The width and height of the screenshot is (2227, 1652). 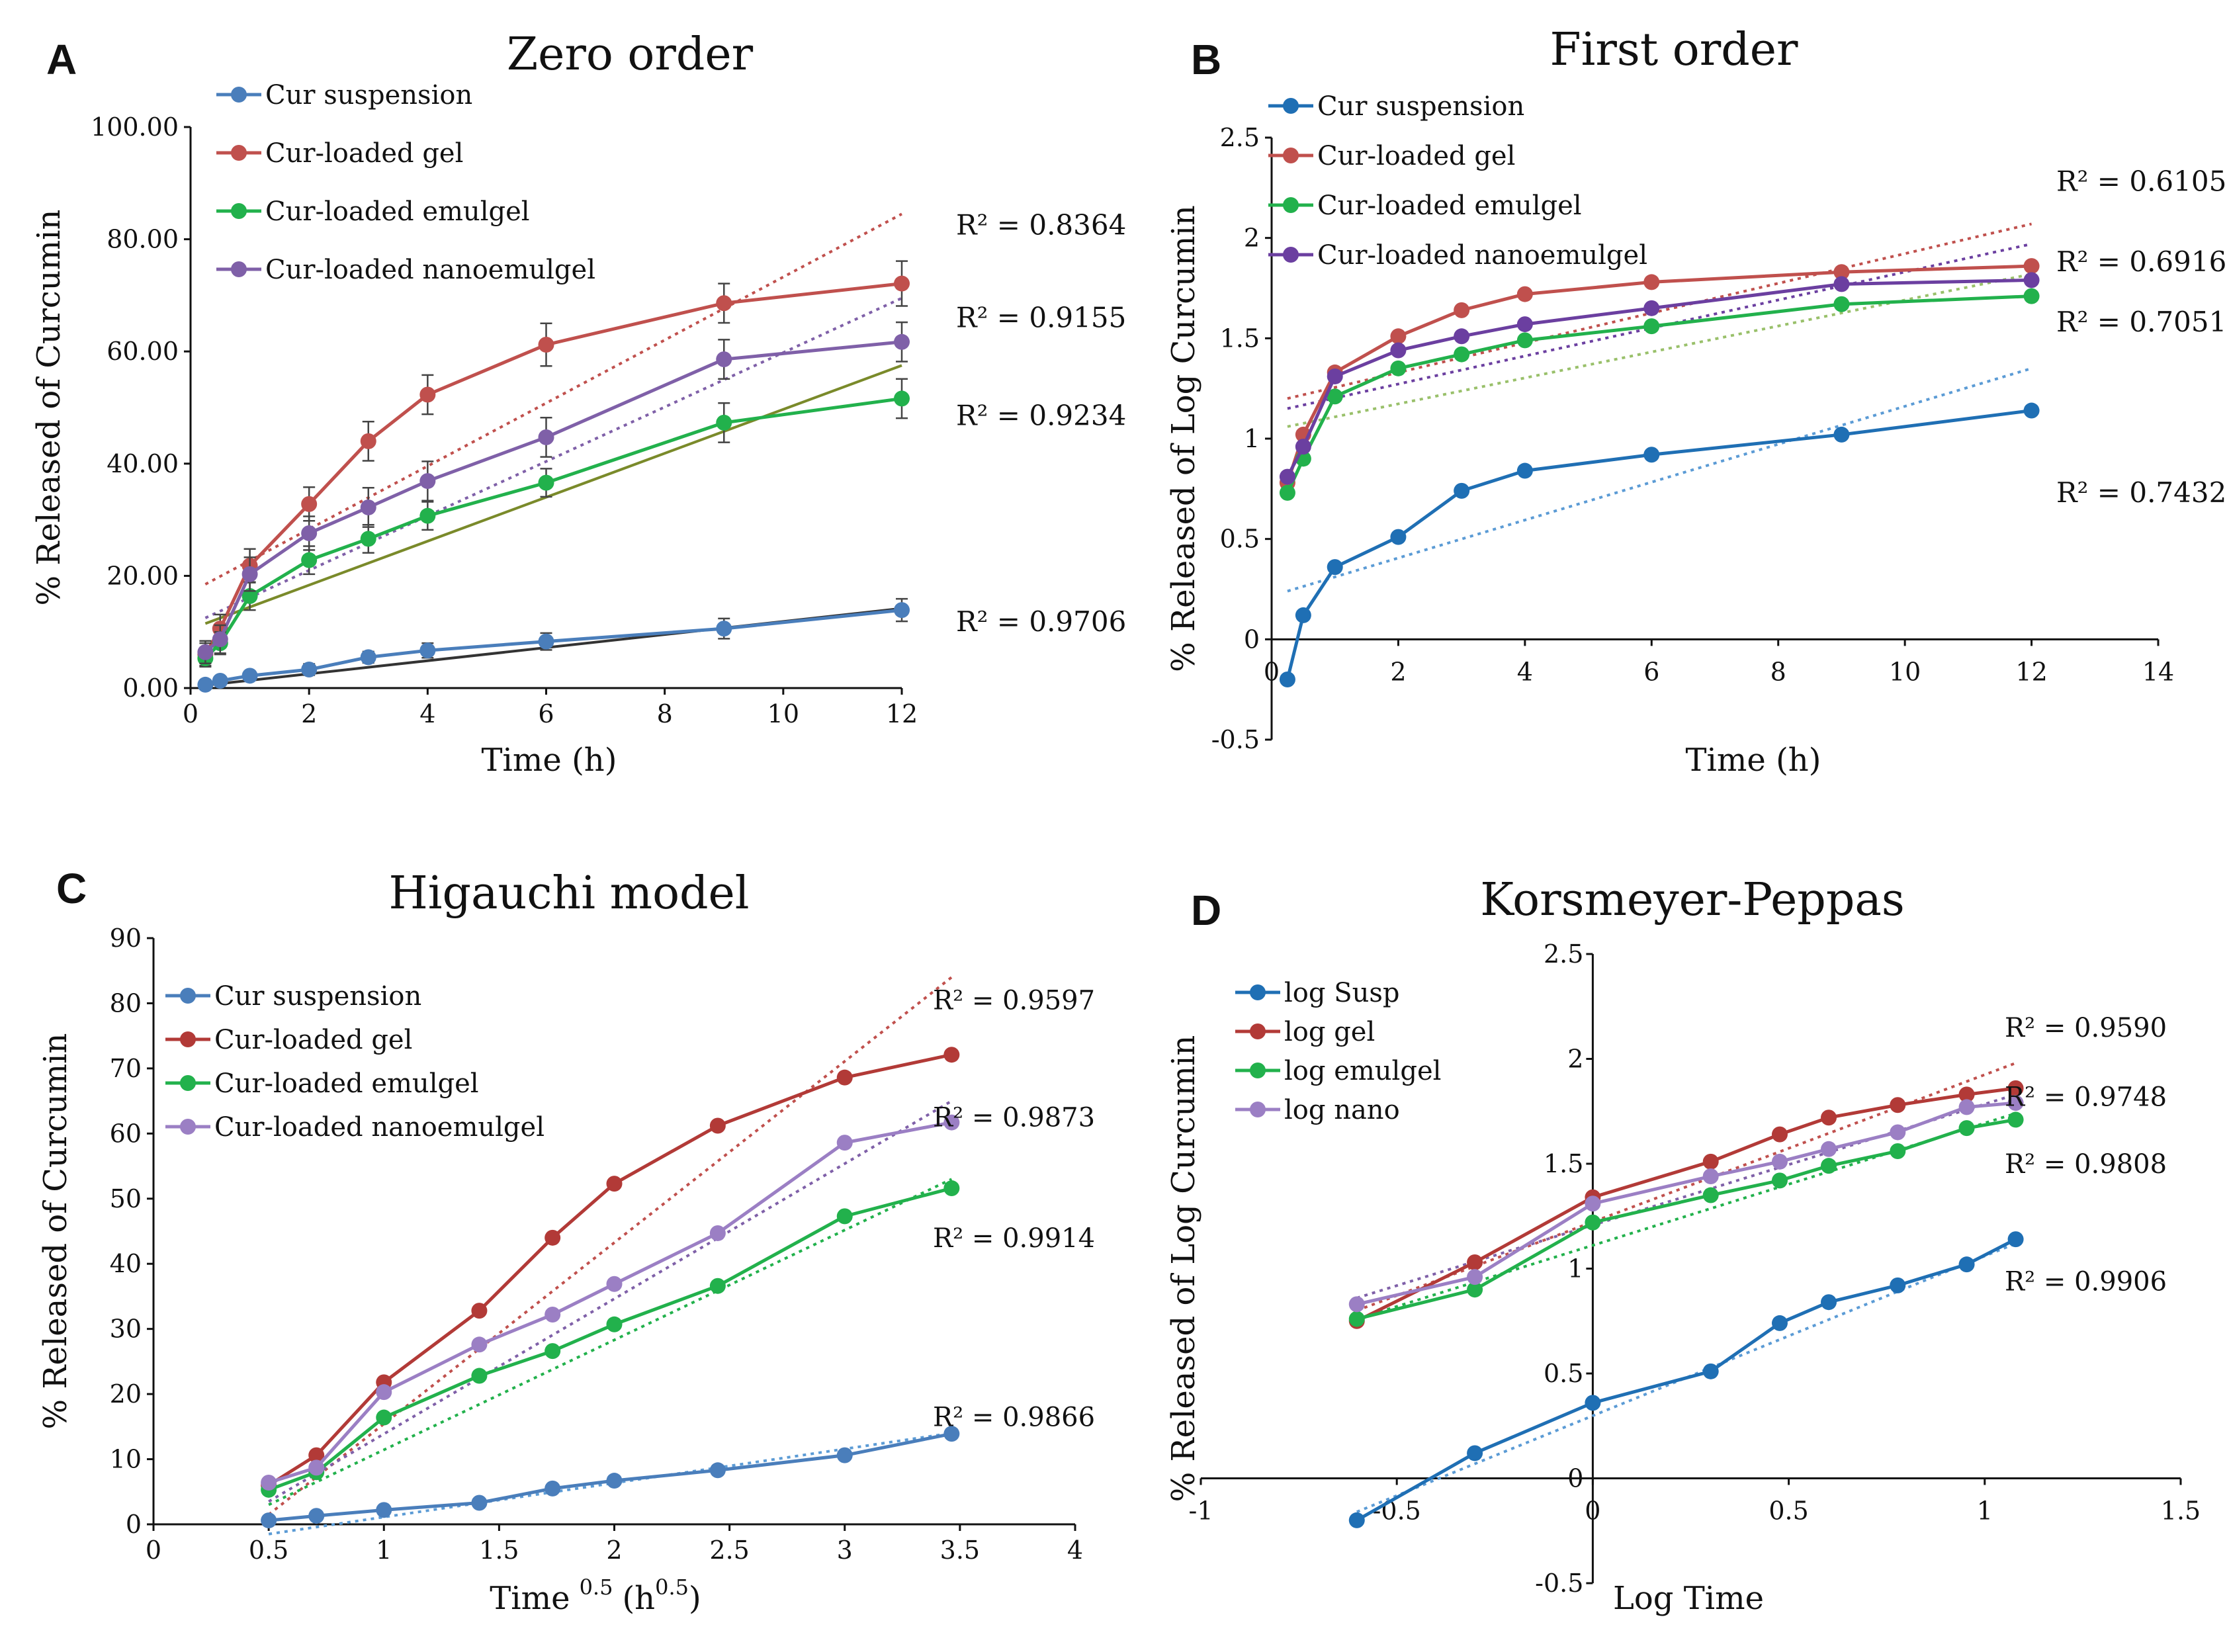 What do you see at coordinates (1564, 954) in the screenshot?
I see `y-tick-label: 2.5` at bounding box center [1564, 954].